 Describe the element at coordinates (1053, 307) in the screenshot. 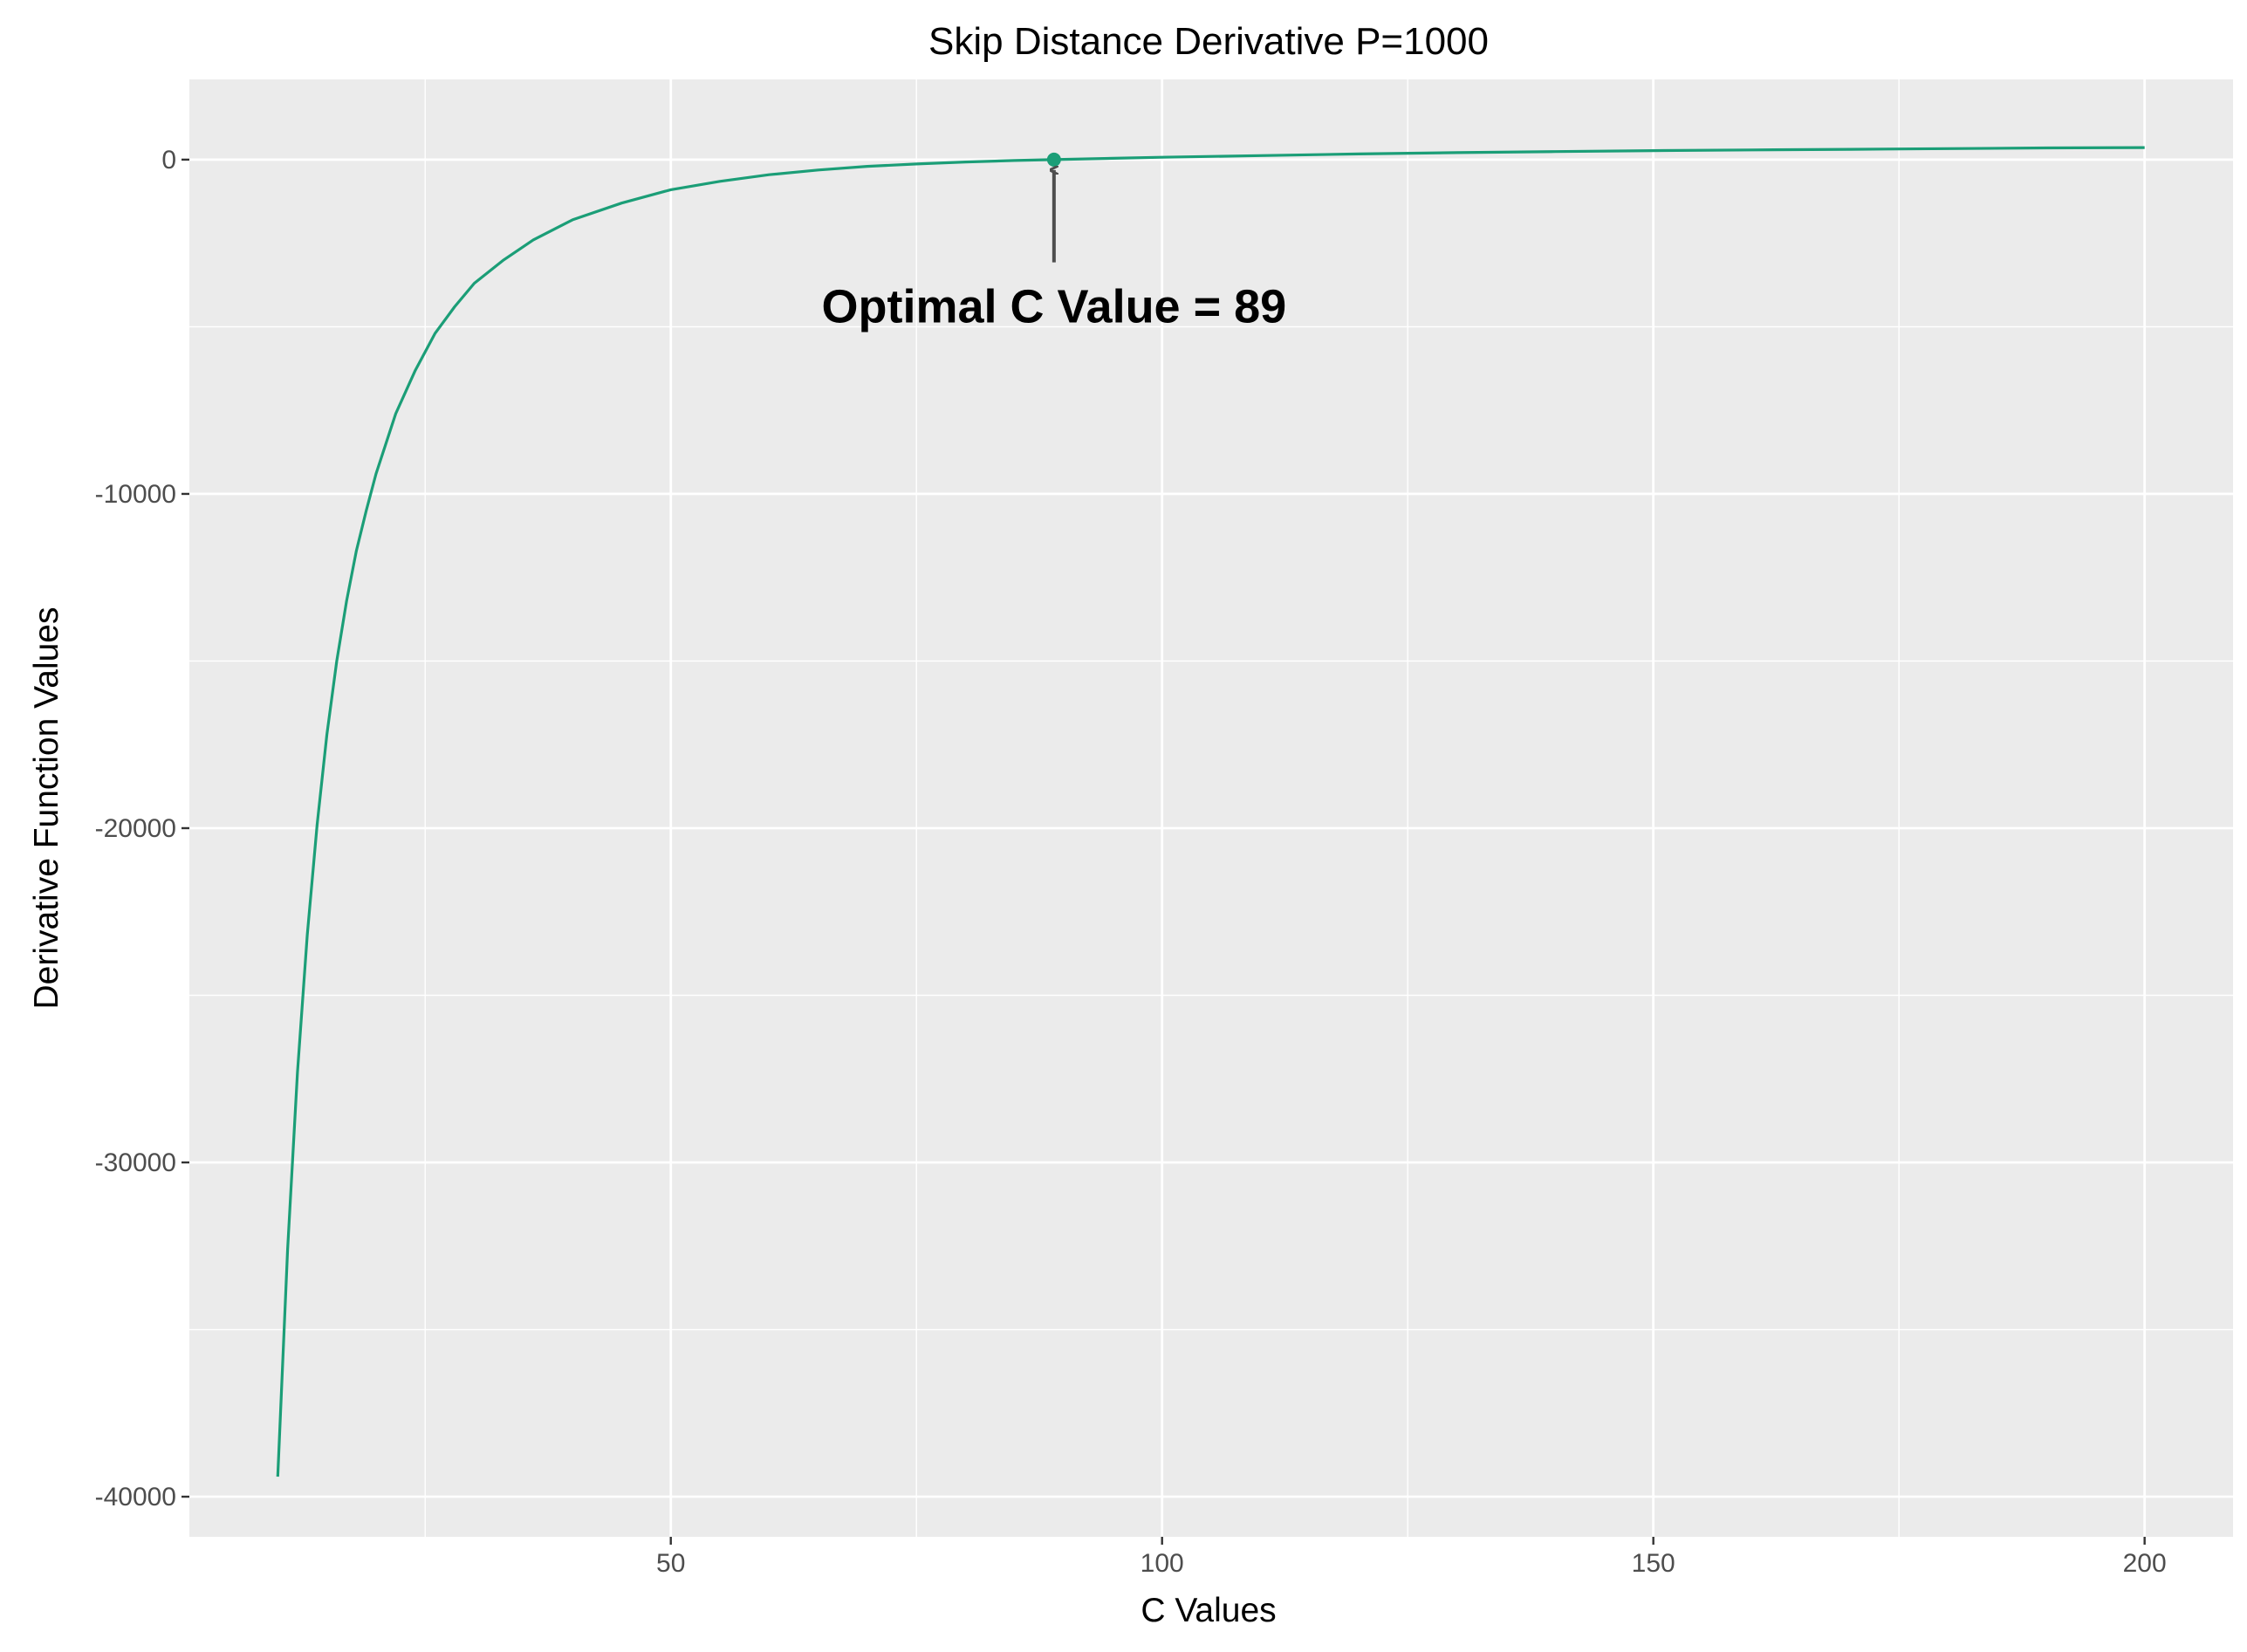

I see `annotation-label: Optimal C Value = 89` at that location.